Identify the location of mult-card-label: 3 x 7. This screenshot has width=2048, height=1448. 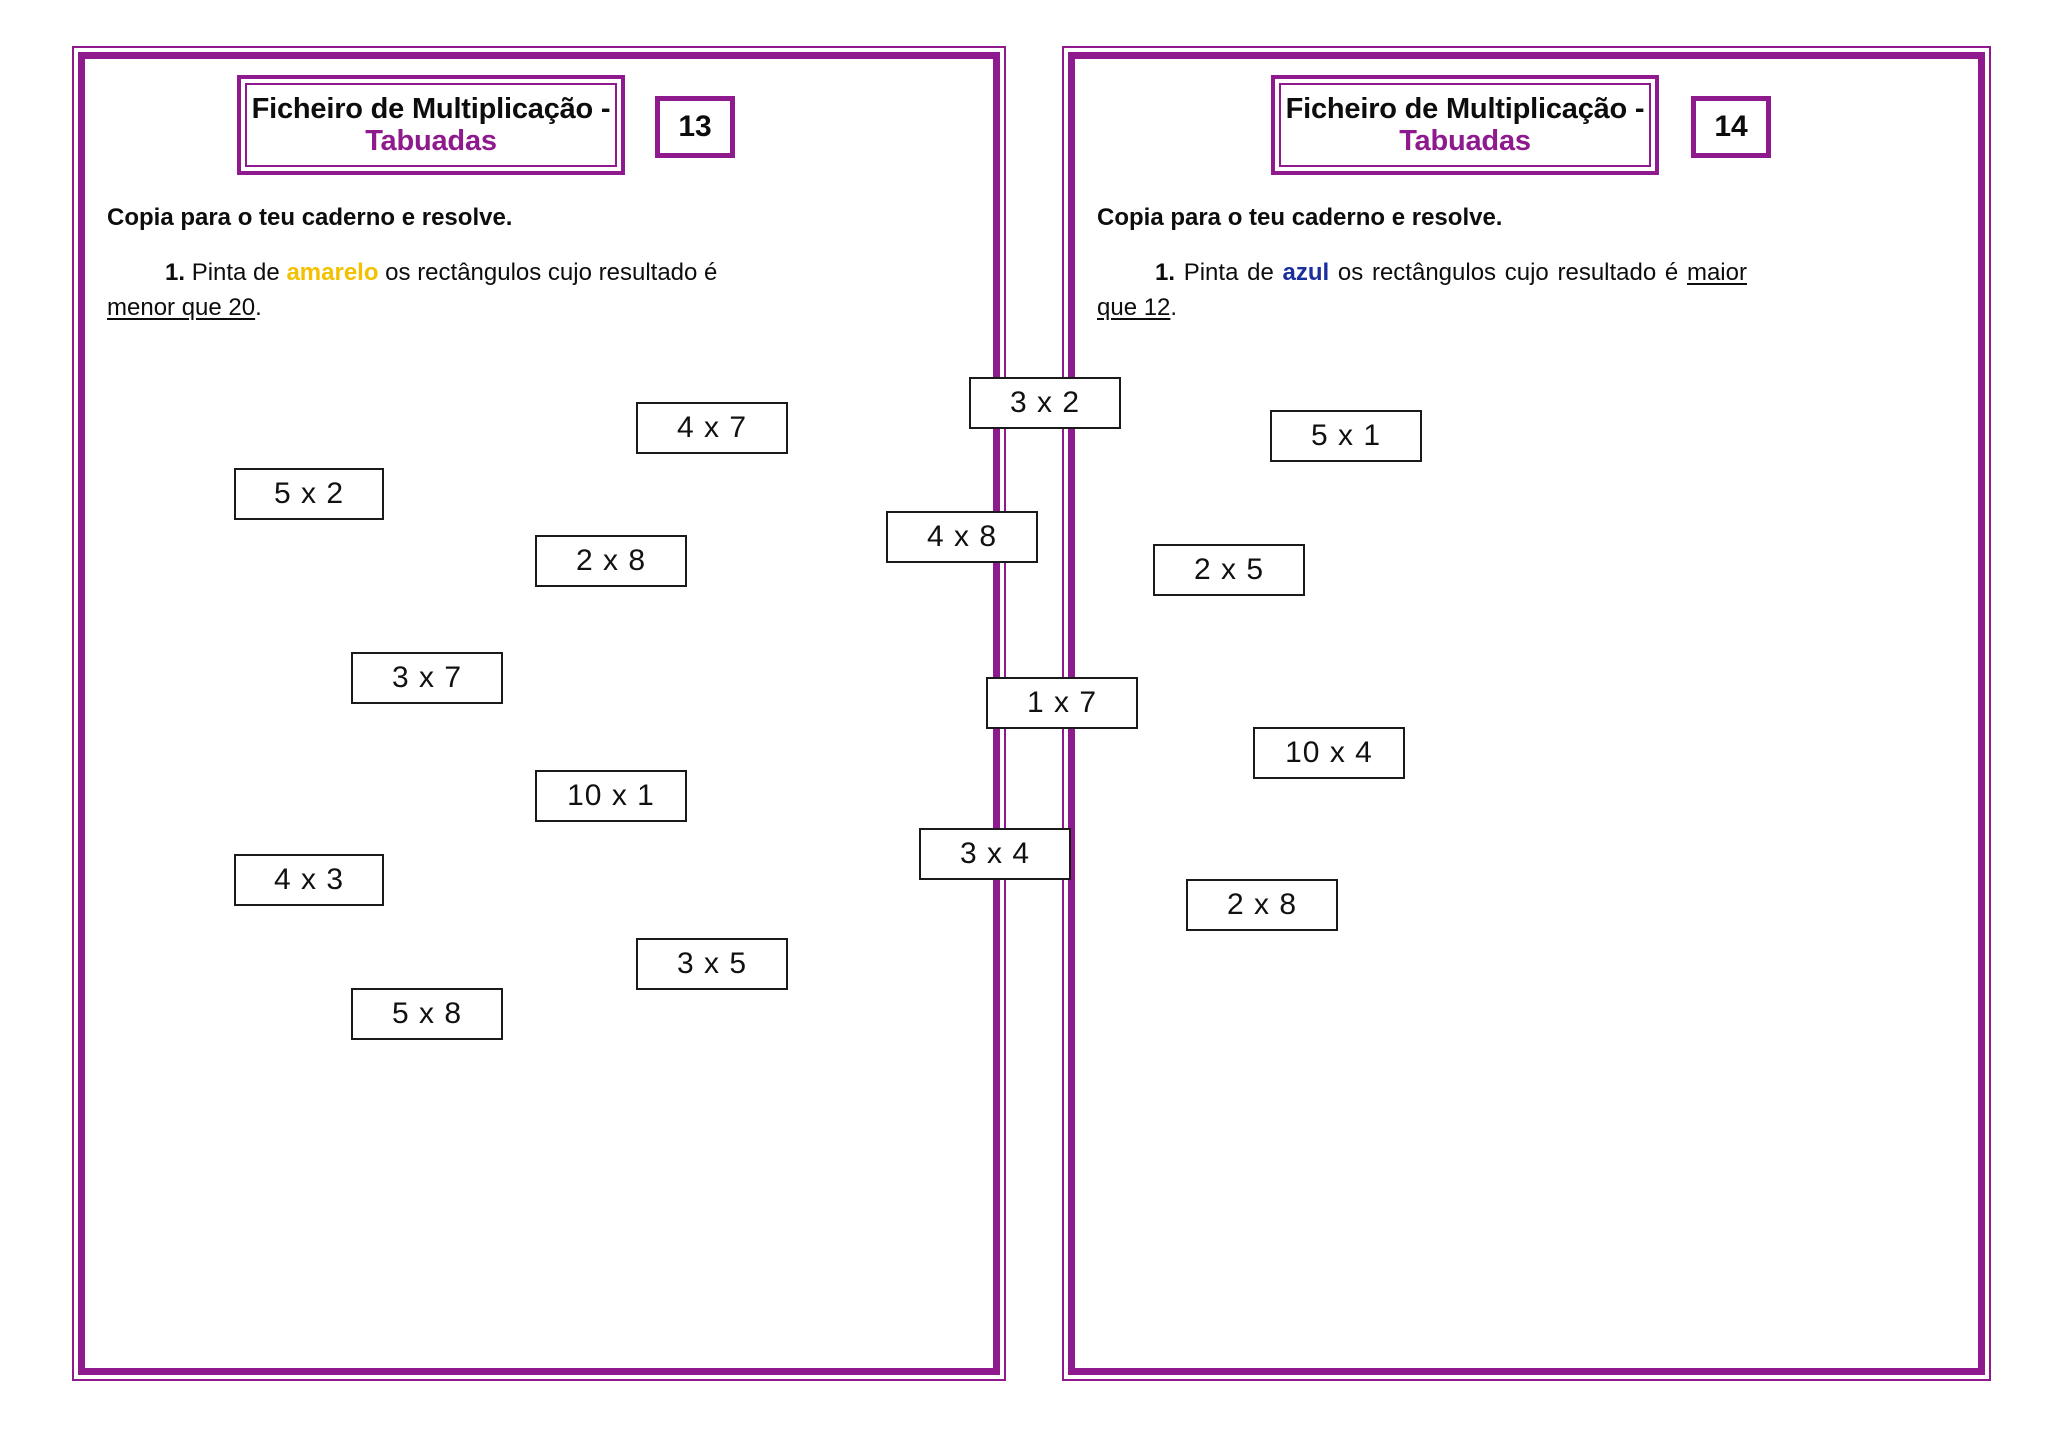
(427, 677).